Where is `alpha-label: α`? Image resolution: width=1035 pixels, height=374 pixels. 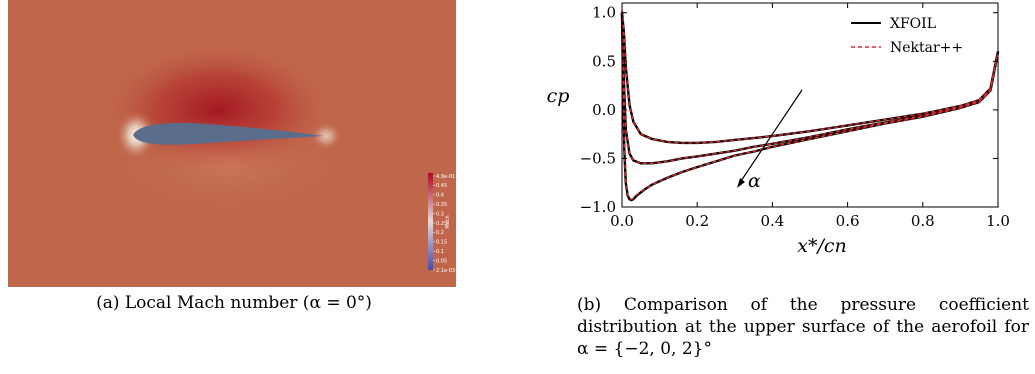 alpha-label: α is located at coordinates (754, 181).